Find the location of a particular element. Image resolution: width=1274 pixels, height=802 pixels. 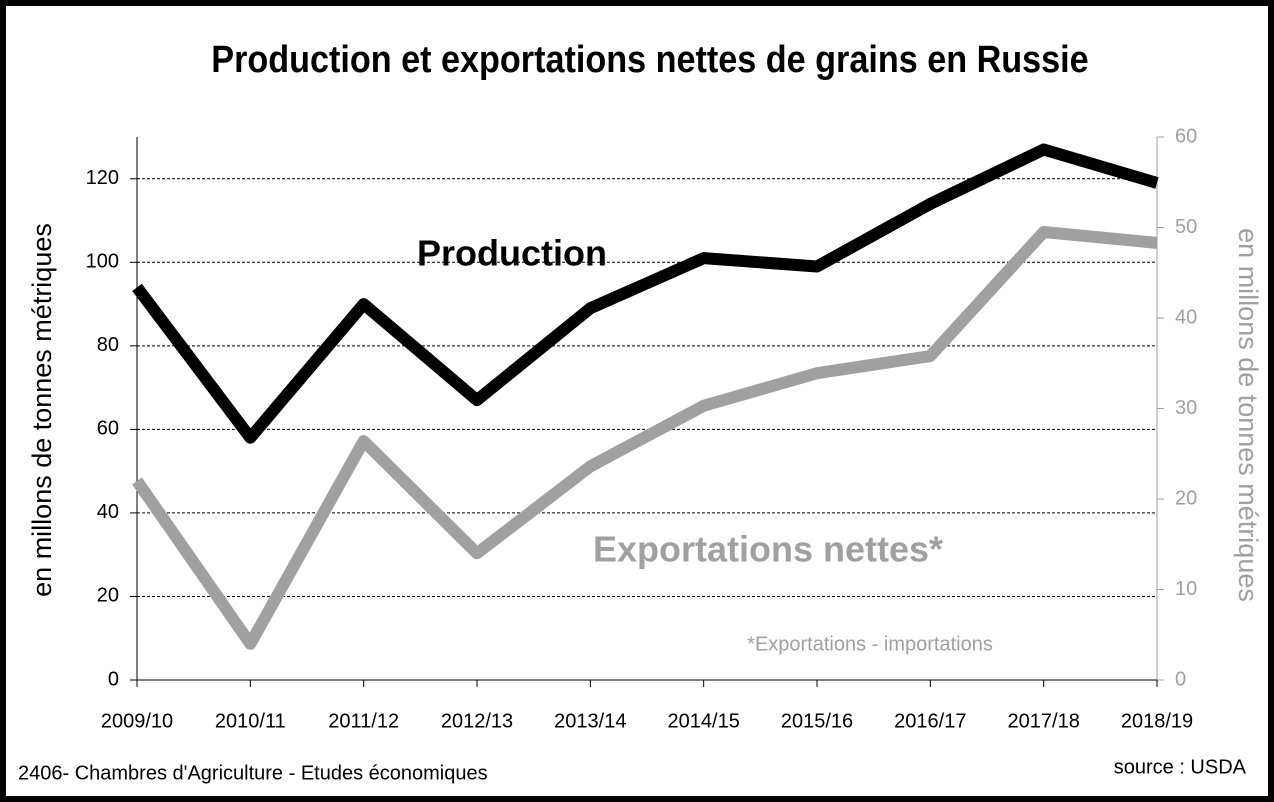

y2-tick-label: 10 is located at coordinates (1186, 589).